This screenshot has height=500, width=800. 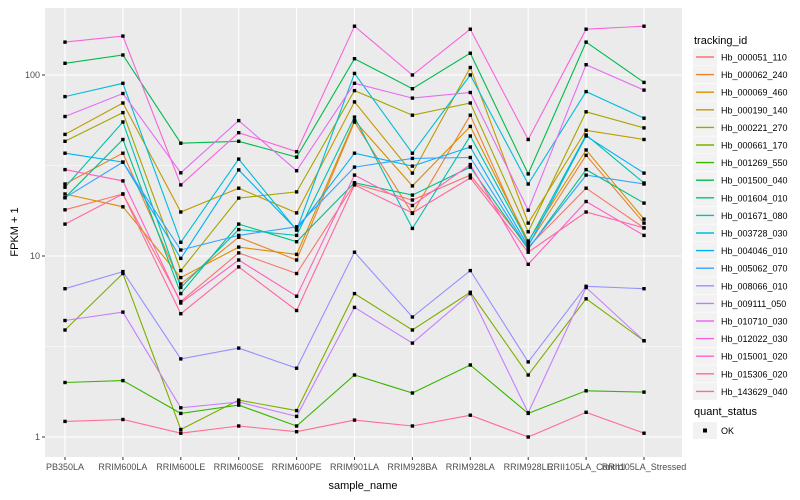 What do you see at coordinates (740, 163) in the screenshot?
I see `legend-item-Hb_001269_550: Hb_001269_550` at bounding box center [740, 163].